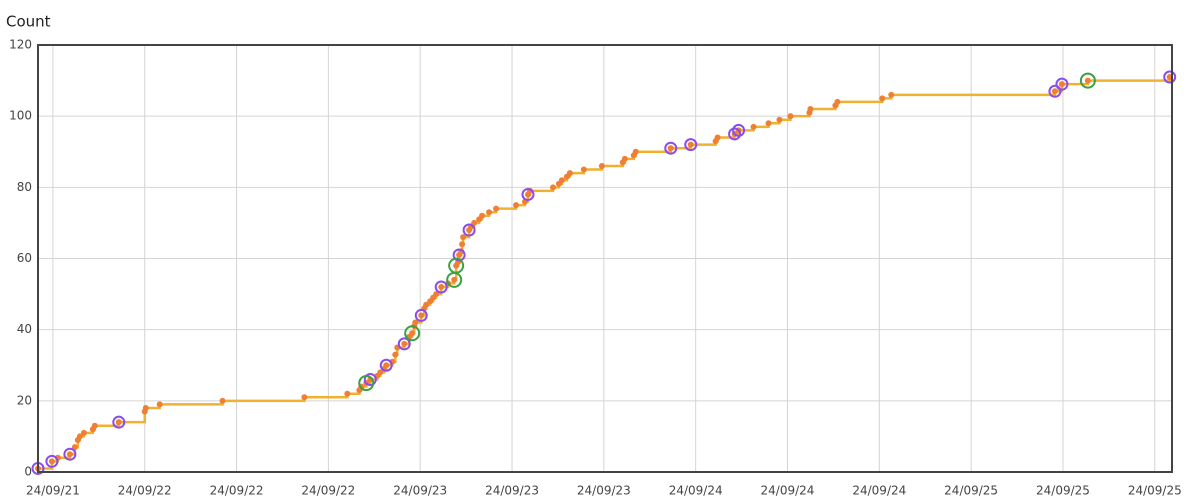  What do you see at coordinates (20, 116) in the screenshot?
I see `y-tick-label: 100` at bounding box center [20, 116].